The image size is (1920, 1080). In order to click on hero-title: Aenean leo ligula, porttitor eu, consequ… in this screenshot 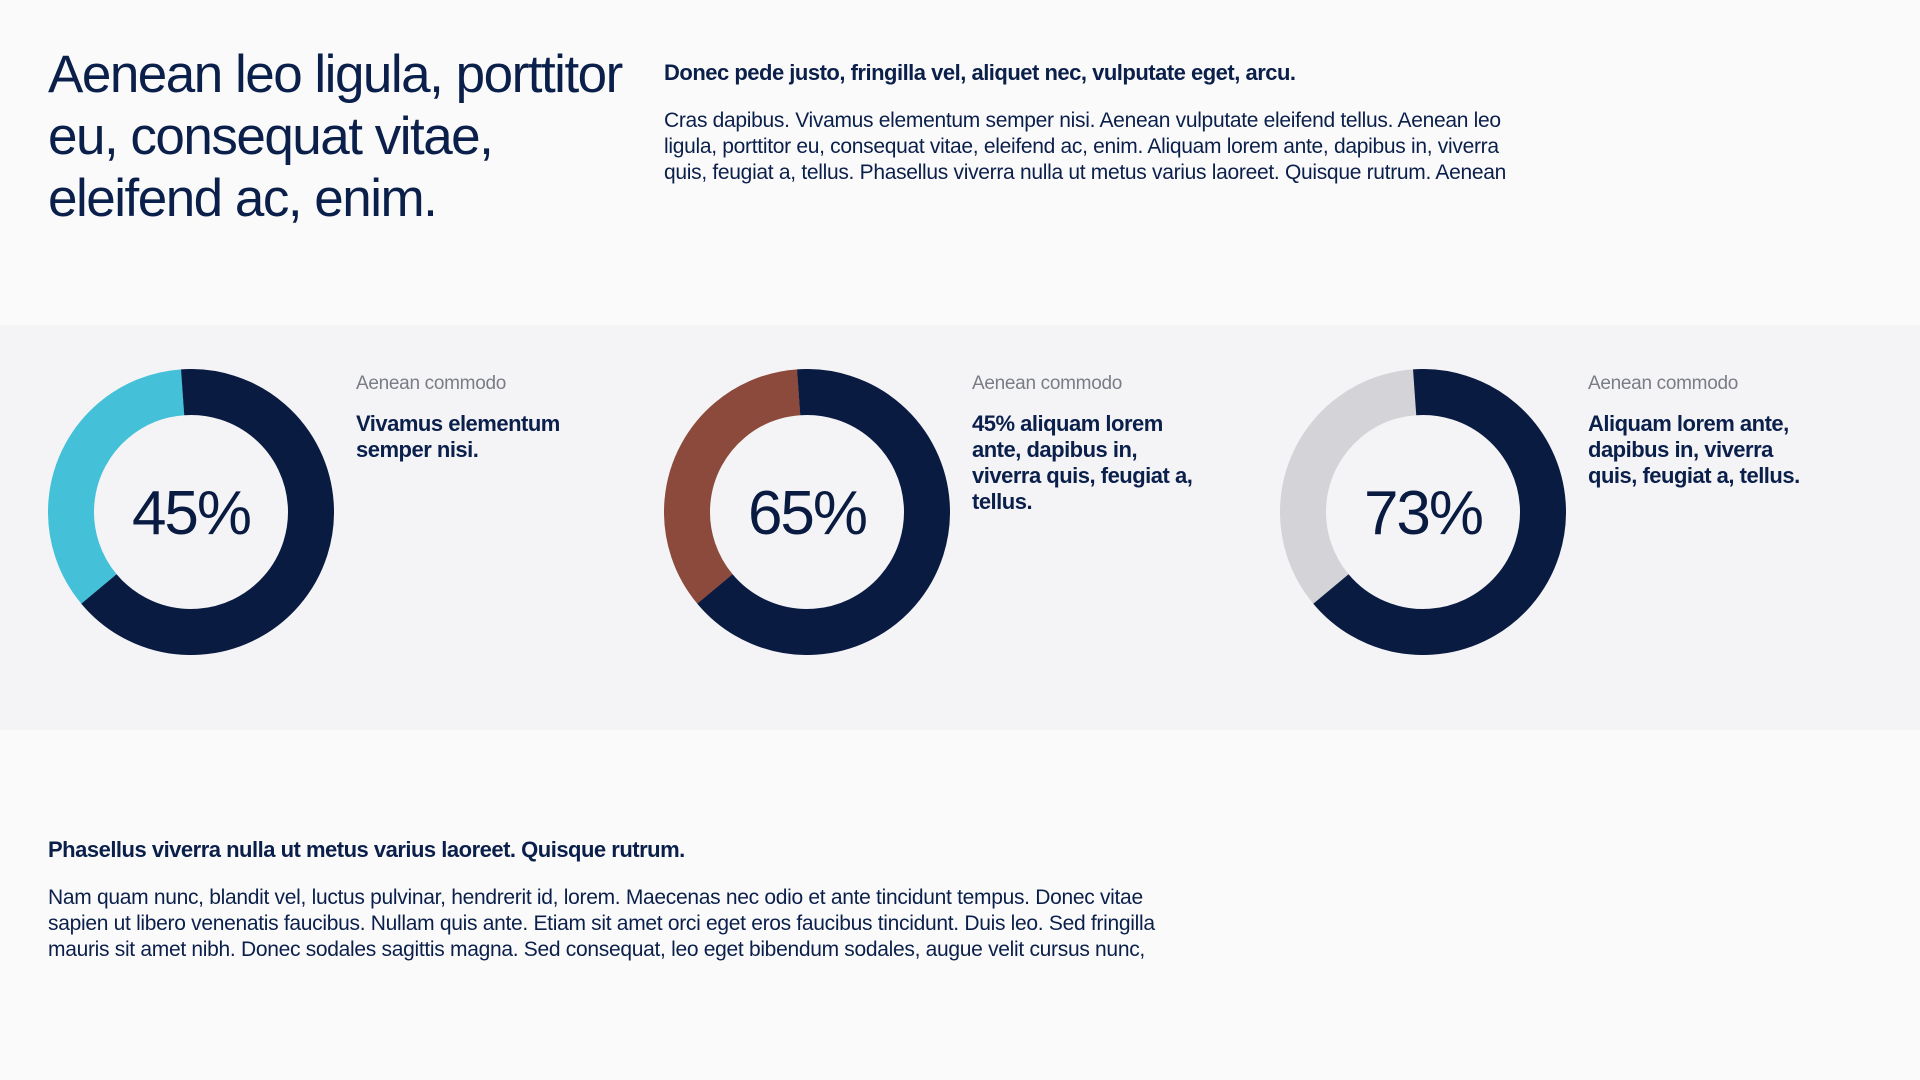, I will do `click(335, 136)`.